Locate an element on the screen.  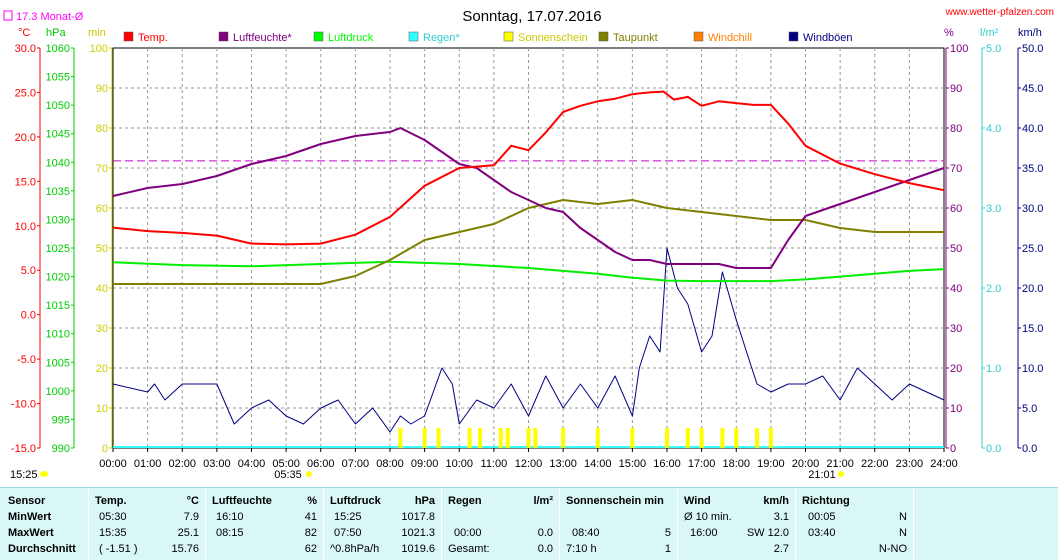
pressure-tick-label: 1040 is located at coordinates (58, 163).